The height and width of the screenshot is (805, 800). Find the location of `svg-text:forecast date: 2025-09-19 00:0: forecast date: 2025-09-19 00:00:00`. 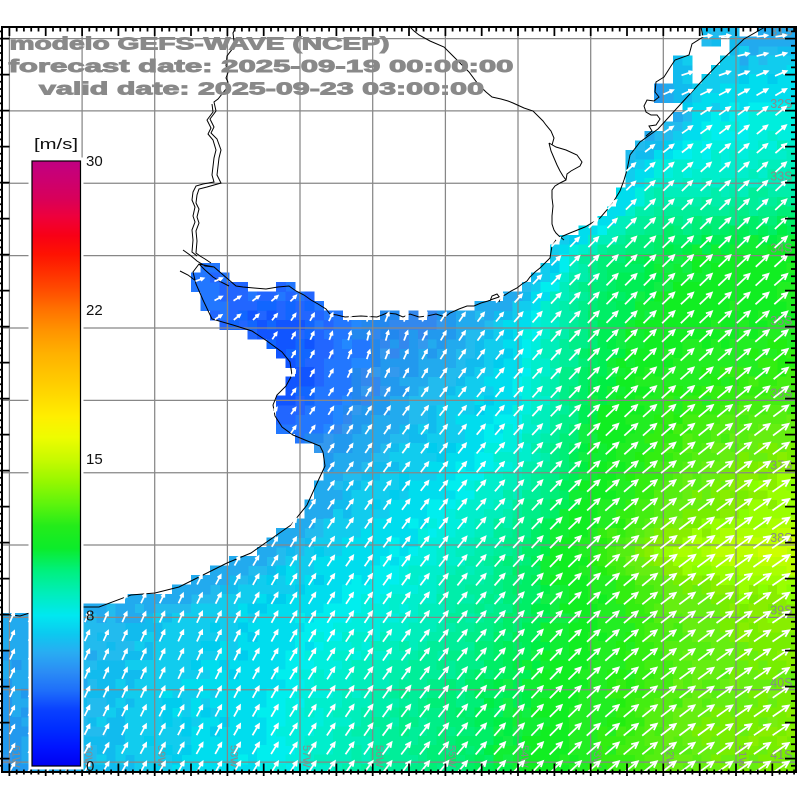

svg-text:forecast date: 2025-09-19 00:0: forecast date: 2025-09-19 00:00:00 is located at coordinates (261, 66).